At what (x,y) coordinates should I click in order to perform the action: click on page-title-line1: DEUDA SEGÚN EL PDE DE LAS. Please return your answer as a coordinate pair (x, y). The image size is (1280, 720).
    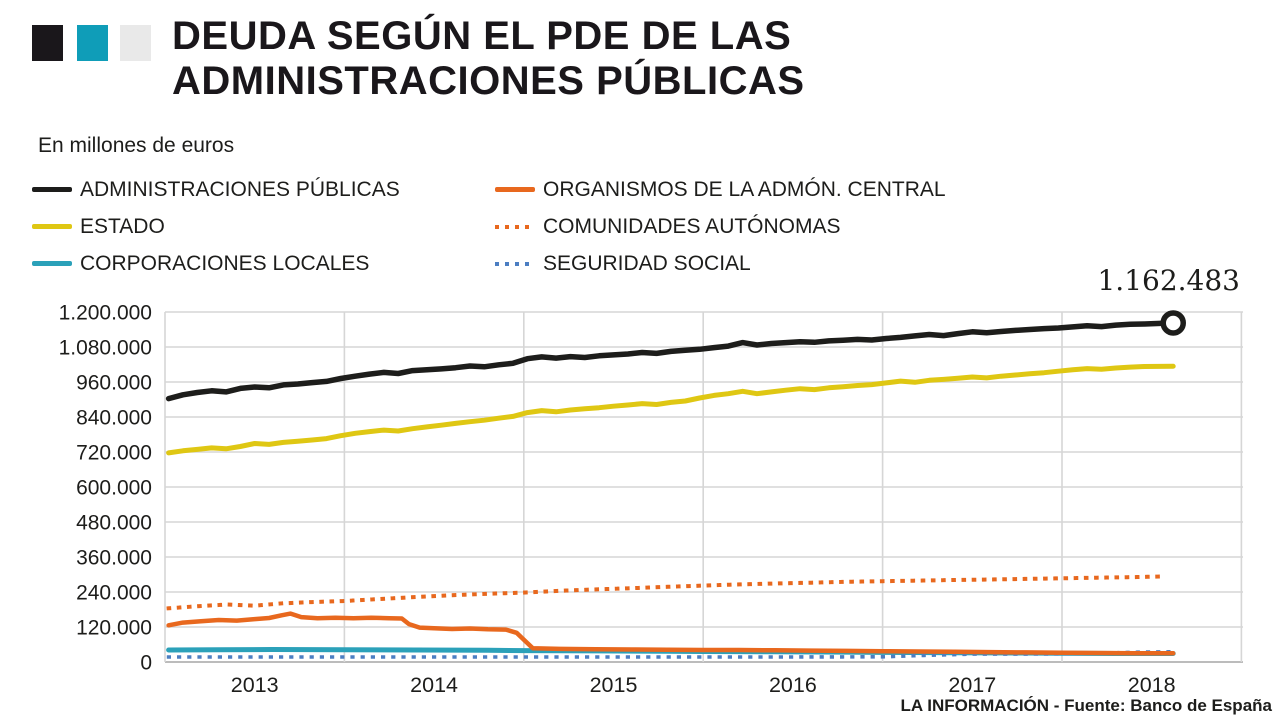
    Looking at the image, I should click on (482, 36).